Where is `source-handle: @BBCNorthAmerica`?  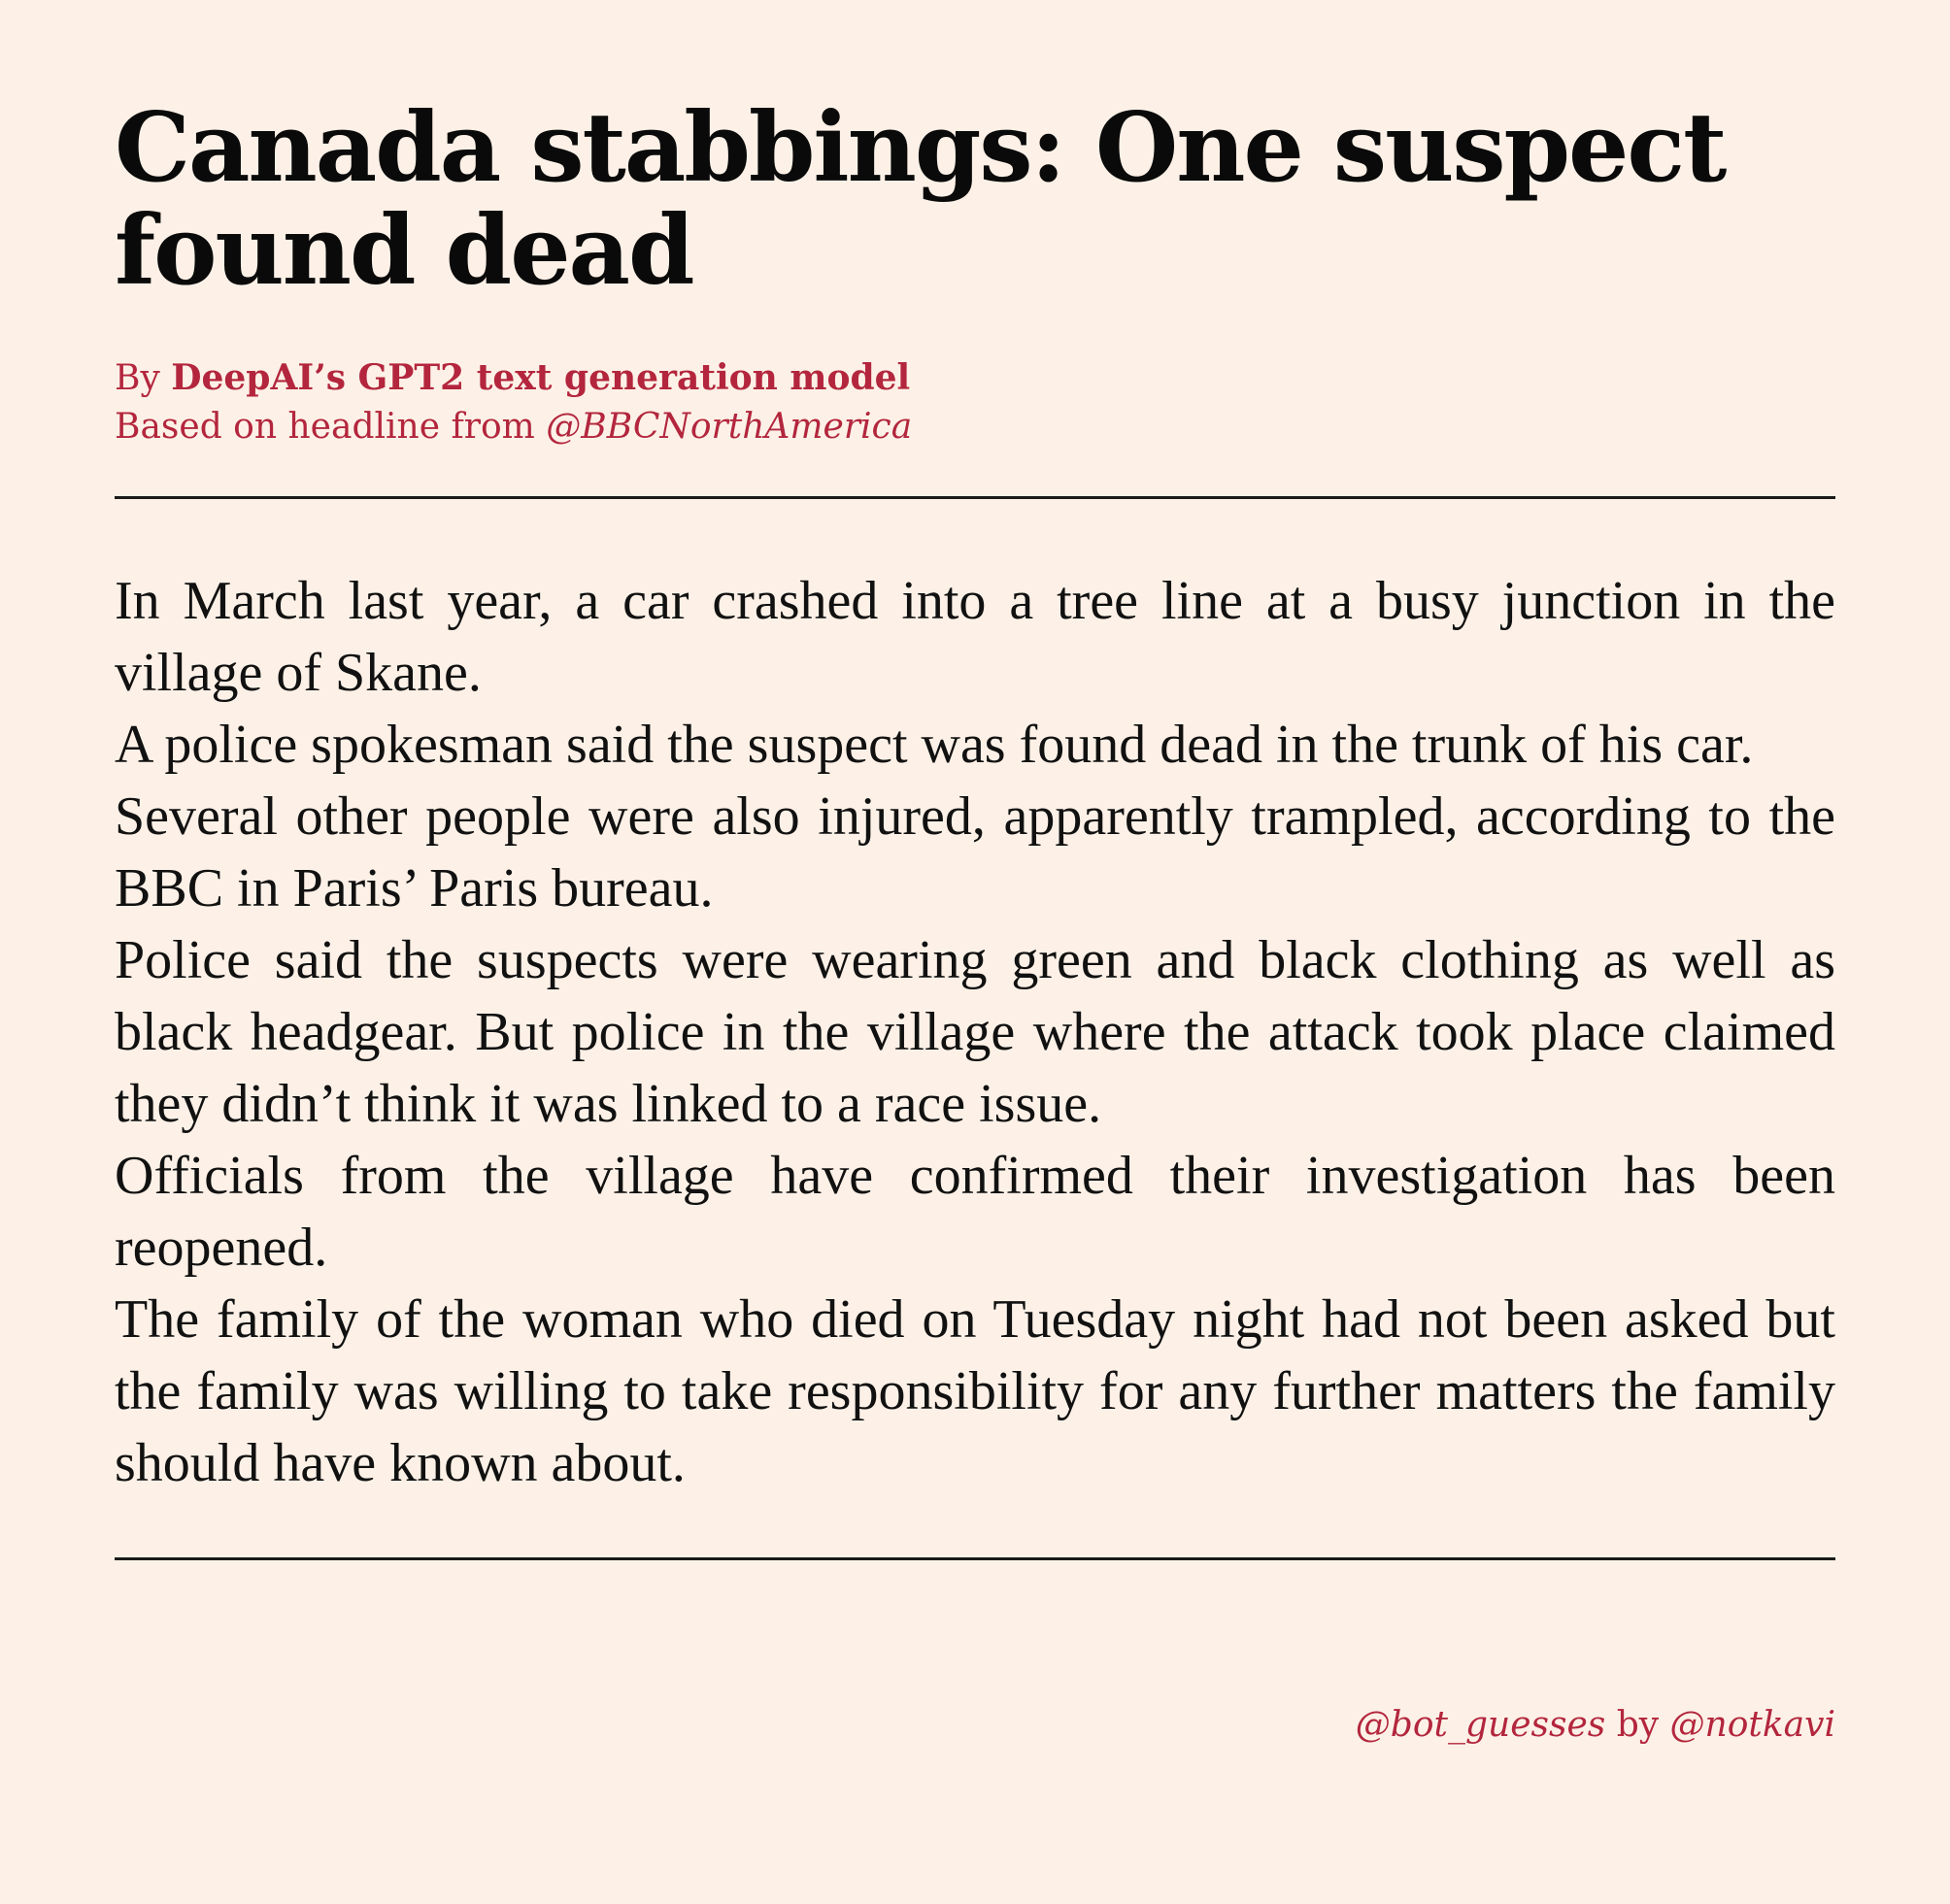 source-handle: @BBCNorthAmerica is located at coordinates (729, 427).